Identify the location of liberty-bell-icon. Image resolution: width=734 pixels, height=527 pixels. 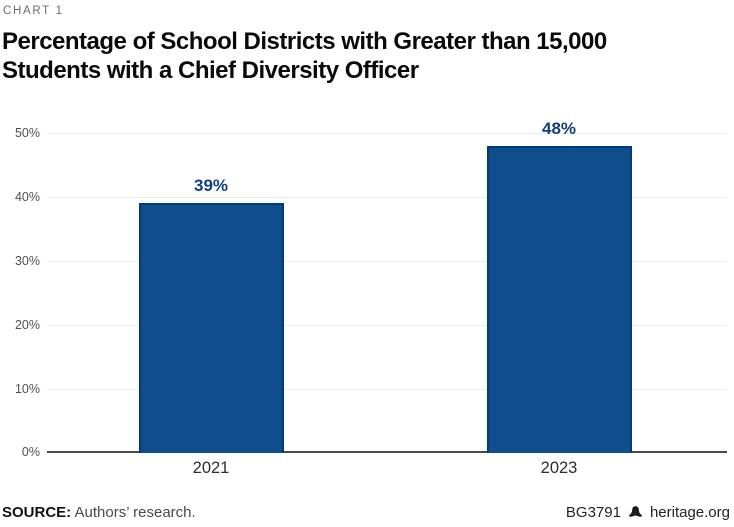
(635, 512).